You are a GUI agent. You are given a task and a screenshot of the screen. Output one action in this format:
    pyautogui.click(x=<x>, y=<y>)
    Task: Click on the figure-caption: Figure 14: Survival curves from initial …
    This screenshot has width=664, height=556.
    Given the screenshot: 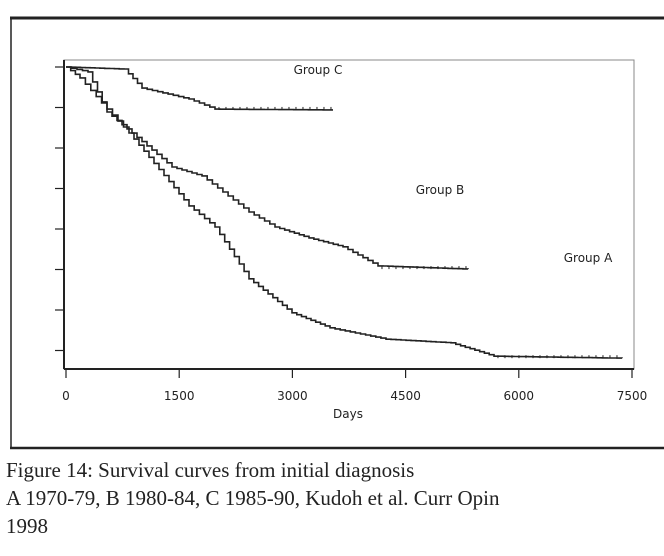 What is the action you would take?
    pyautogui.click(x=331, y=498)
    